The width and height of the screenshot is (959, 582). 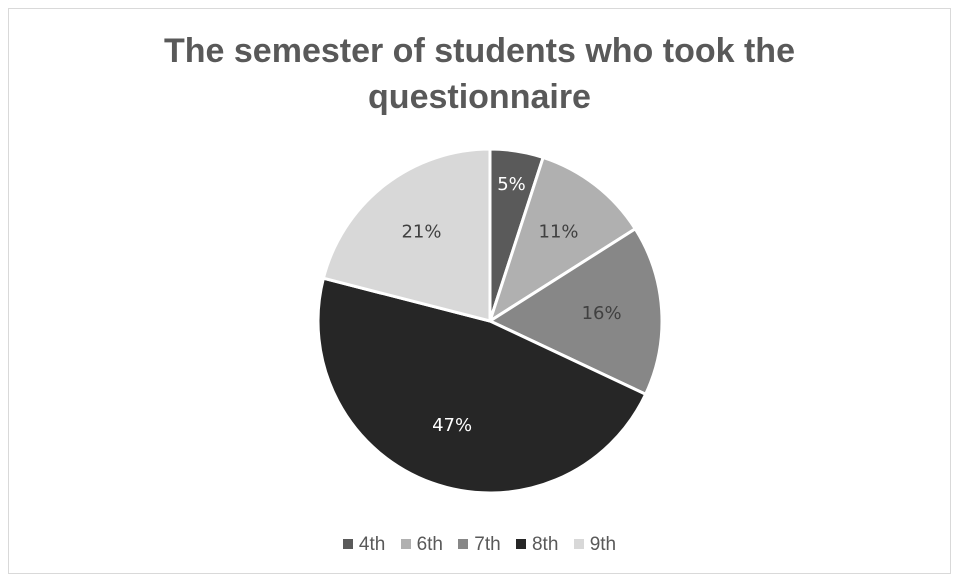 I want to click on legend-item-8th: 8th, so click(x=537, y=545).